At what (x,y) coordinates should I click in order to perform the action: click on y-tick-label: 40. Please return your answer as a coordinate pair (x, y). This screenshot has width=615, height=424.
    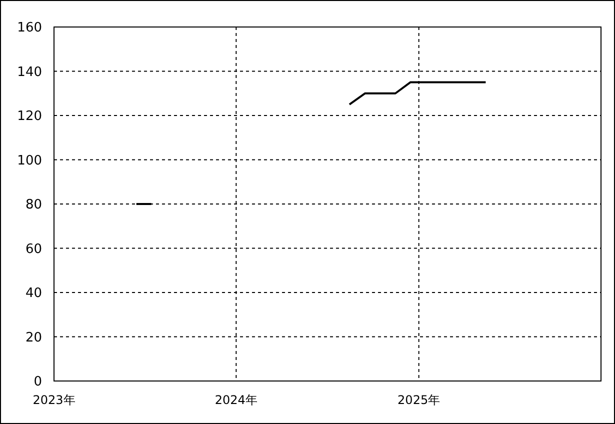
    Looking at the image, I should click on (33, 293).